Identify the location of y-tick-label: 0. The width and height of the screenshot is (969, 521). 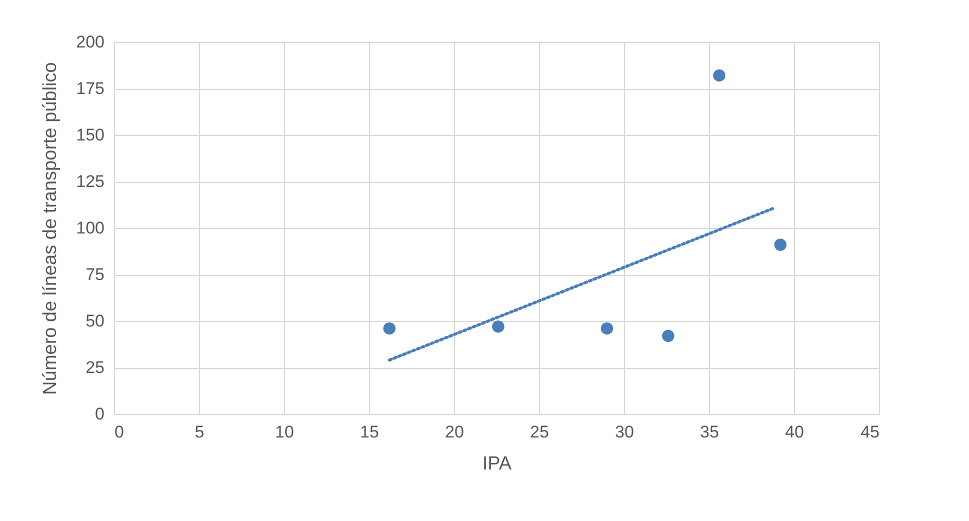
(99, 414).